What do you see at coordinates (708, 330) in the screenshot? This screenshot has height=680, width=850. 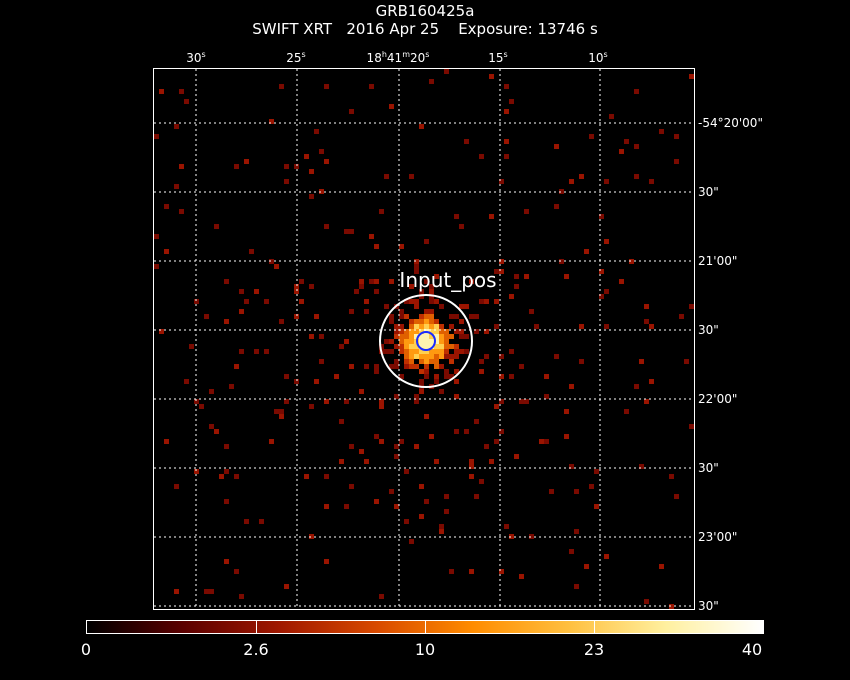 I see `dec-tick-label: 30"` at bounding box center [708, 330].